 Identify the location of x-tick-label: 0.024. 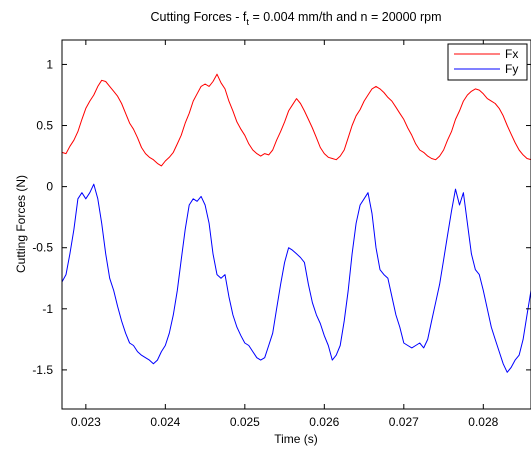
(165, 422).